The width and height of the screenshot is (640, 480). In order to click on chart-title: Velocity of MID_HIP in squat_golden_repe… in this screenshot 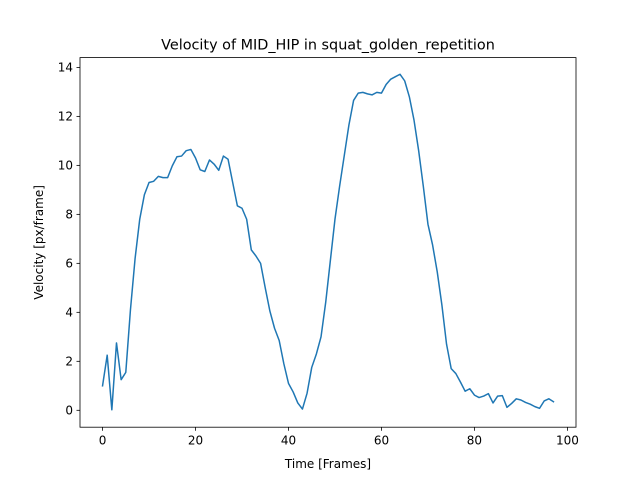, I will do `click(328, 46)`.